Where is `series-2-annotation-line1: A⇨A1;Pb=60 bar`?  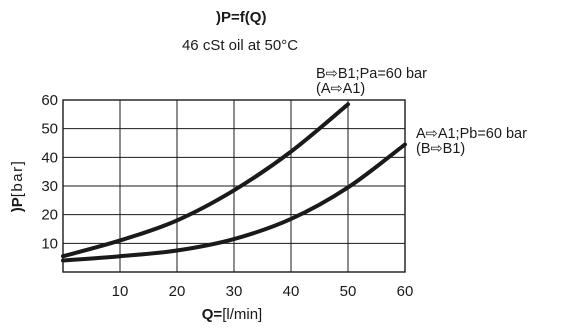 series-2-annotation-line1: A⇨A1;Pb=60 bar is located at coordinates (471, 134).